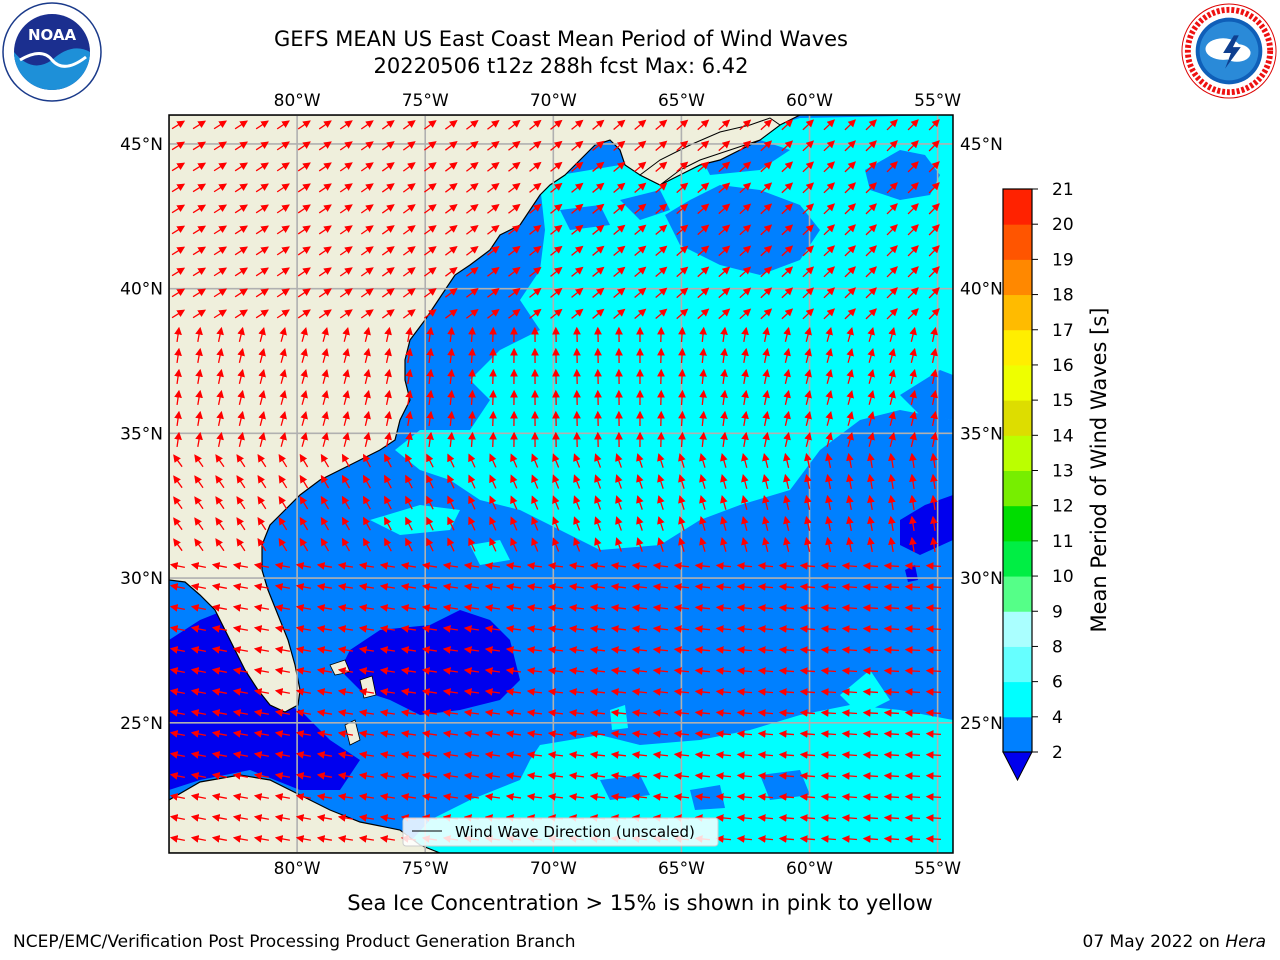 The width and height of the screenshot is (1280, 960). Describe the element at coordinates (618, 869) in the screenshot. I see `lon-labels-bottom: 80°W 75°W 70°W 65°W 60°W 55°W` at that location.